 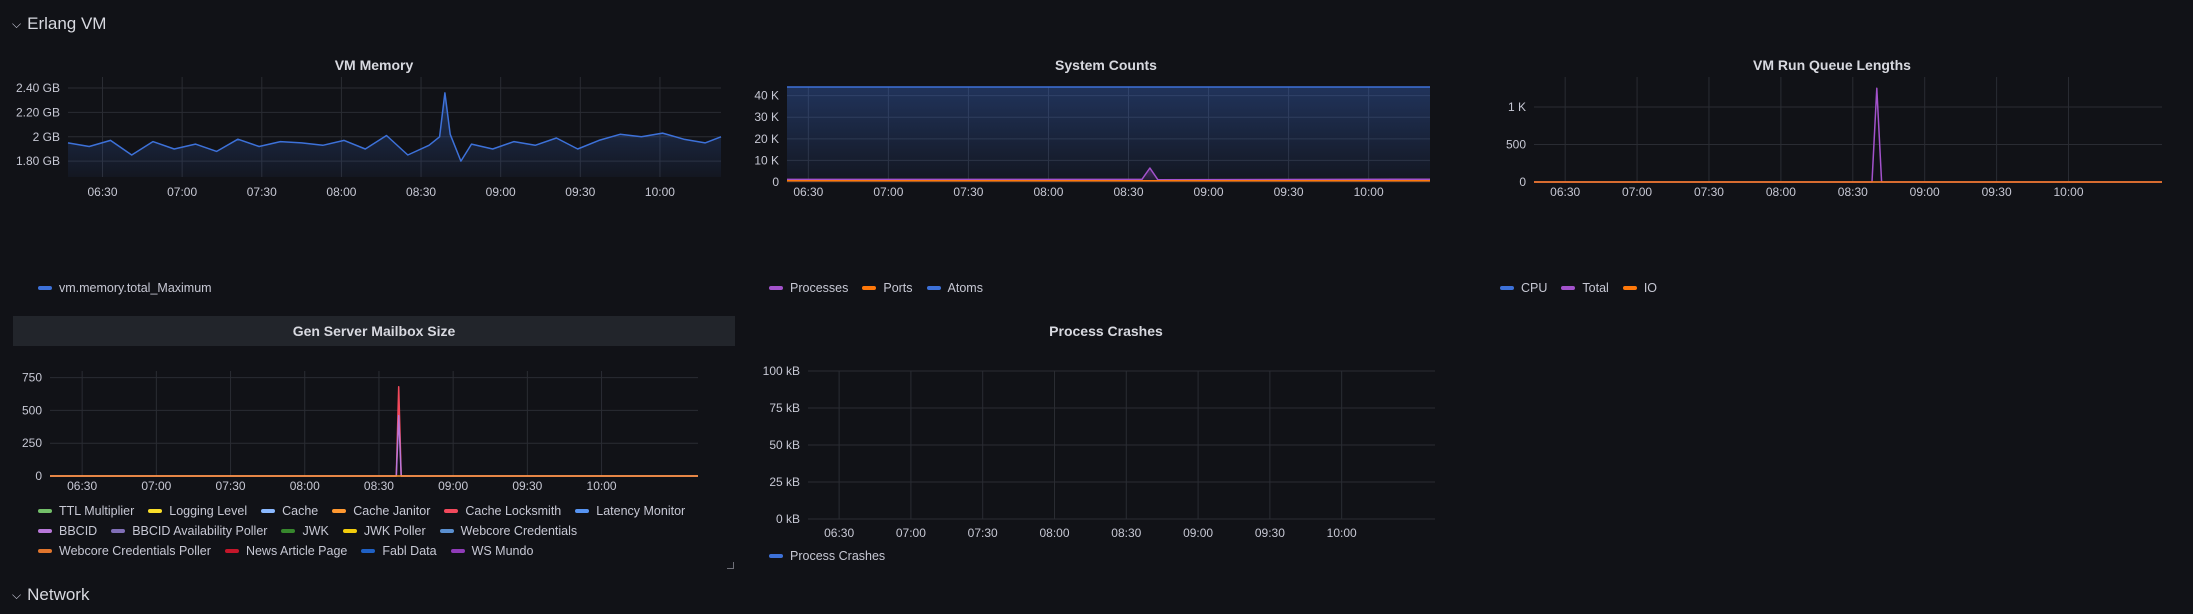 What do you see at coordinates (641, 511) in the screenshot?
I see `legend-label: Latency Monitor` at bounding box center [641, 511].